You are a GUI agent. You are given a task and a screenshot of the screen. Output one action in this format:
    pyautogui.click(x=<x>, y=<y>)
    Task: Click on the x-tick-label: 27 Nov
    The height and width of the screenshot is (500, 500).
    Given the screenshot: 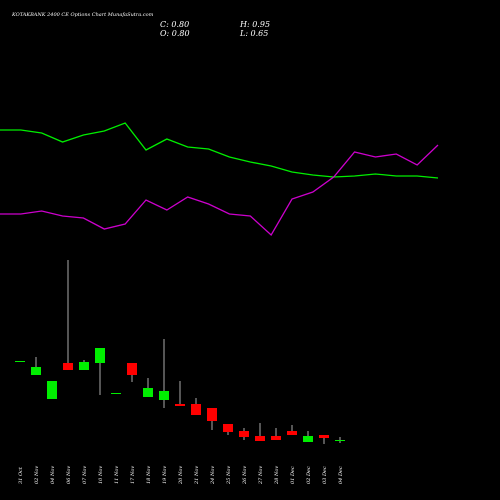 What is the action you would take?
    pyautogui.click(x=261, y=475)
    